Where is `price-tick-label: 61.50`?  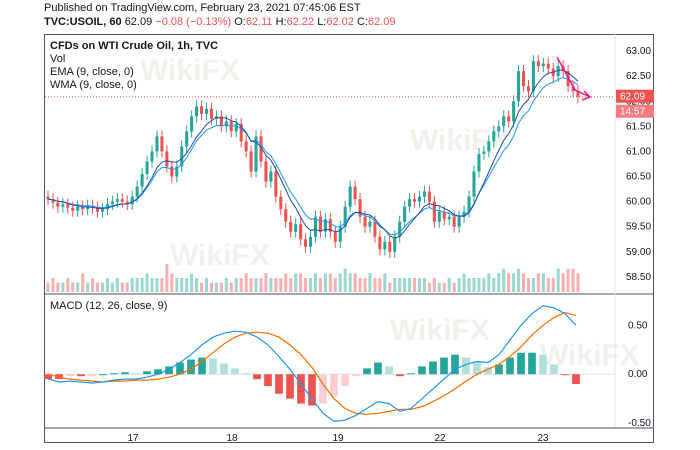
price-tick-label: 61.50 is located at coordinates (638, 126).